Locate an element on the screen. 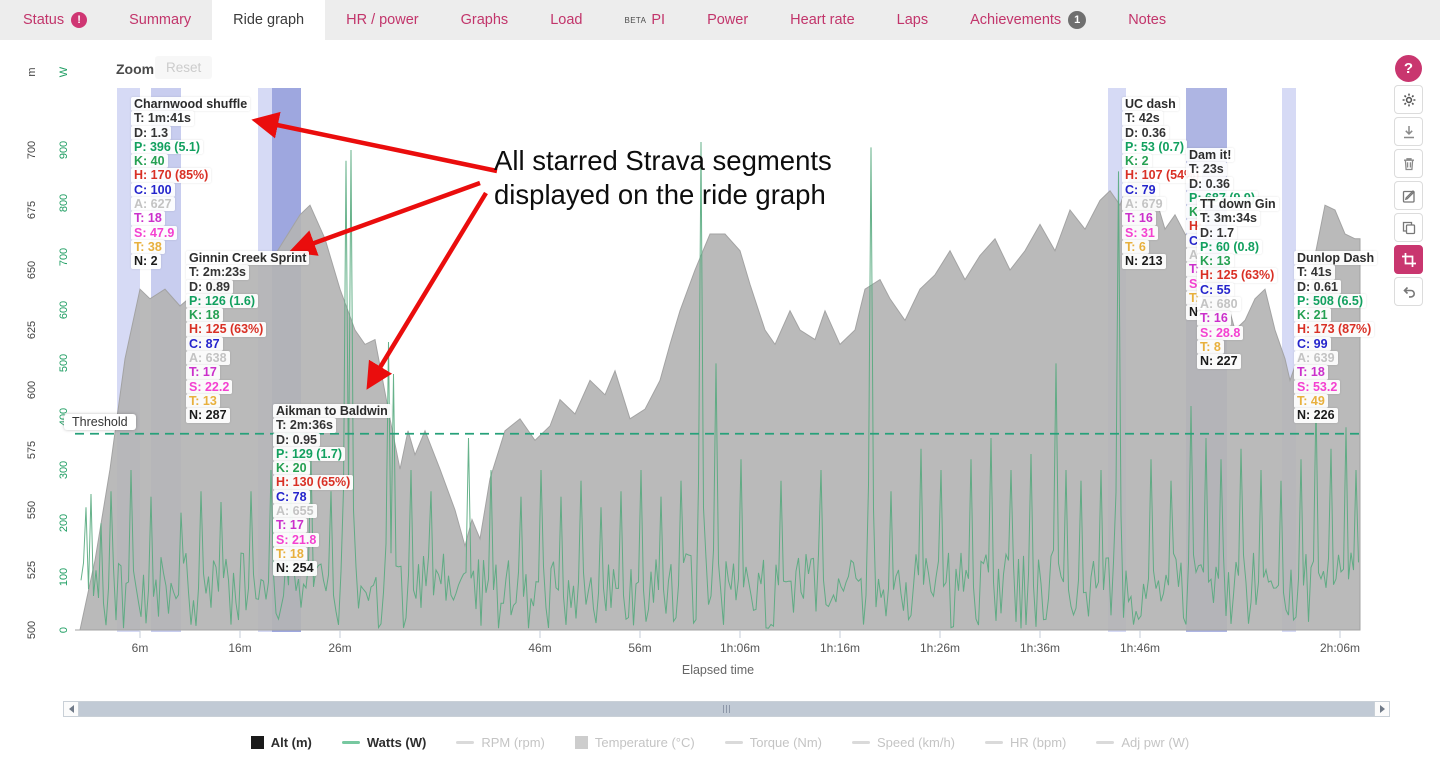 The height and width of the screenshot is (759, 1440). help-button: ? is located at coordinates (1408, 68).